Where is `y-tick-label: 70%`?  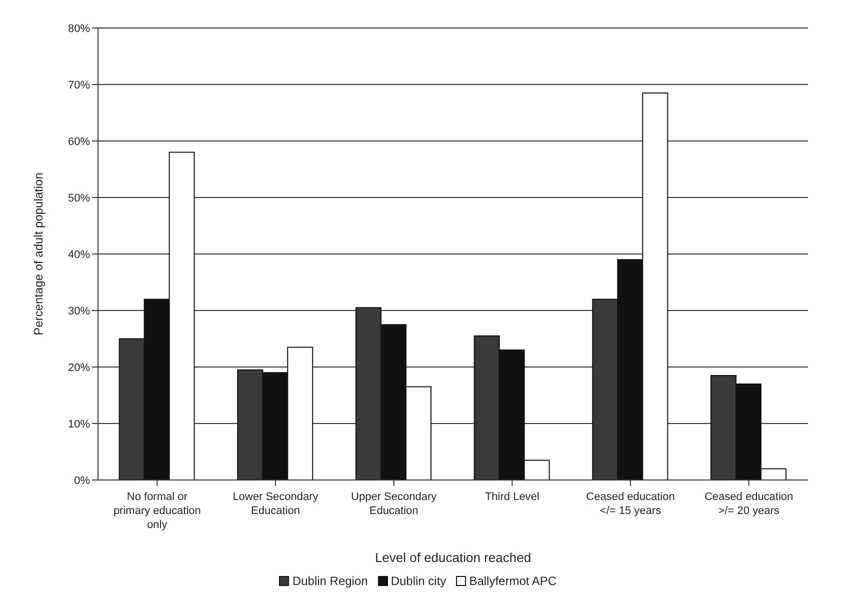
y-tick-label: 70% is located at coordinates (79, 85).